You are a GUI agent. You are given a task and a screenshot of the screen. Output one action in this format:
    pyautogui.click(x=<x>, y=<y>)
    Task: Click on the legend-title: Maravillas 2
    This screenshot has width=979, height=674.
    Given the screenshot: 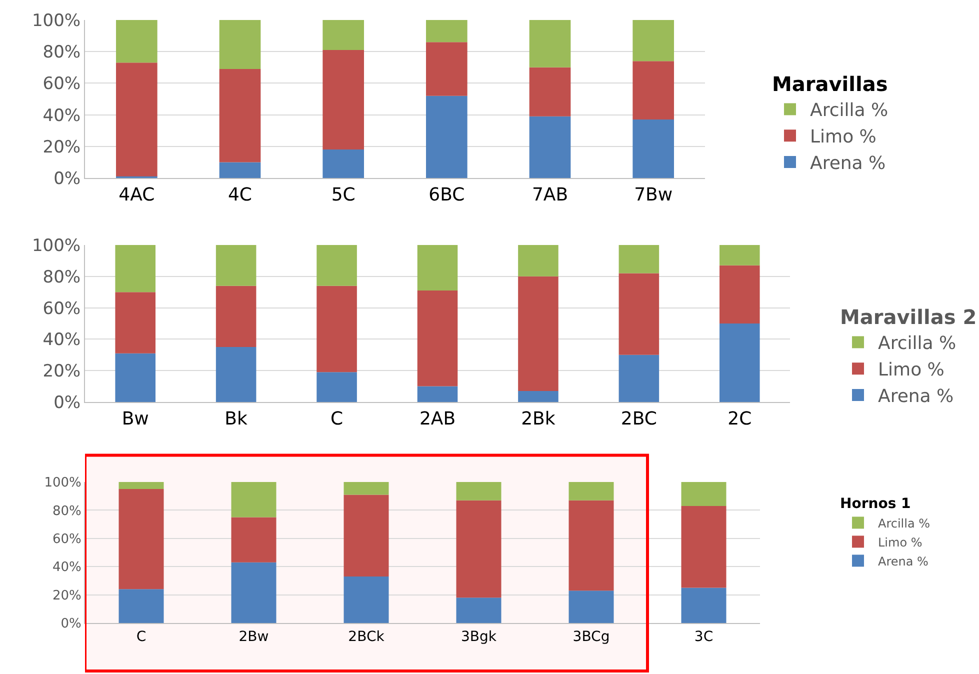 What is the action you would take?
    pyautogui.click(x=908, y=317)
    